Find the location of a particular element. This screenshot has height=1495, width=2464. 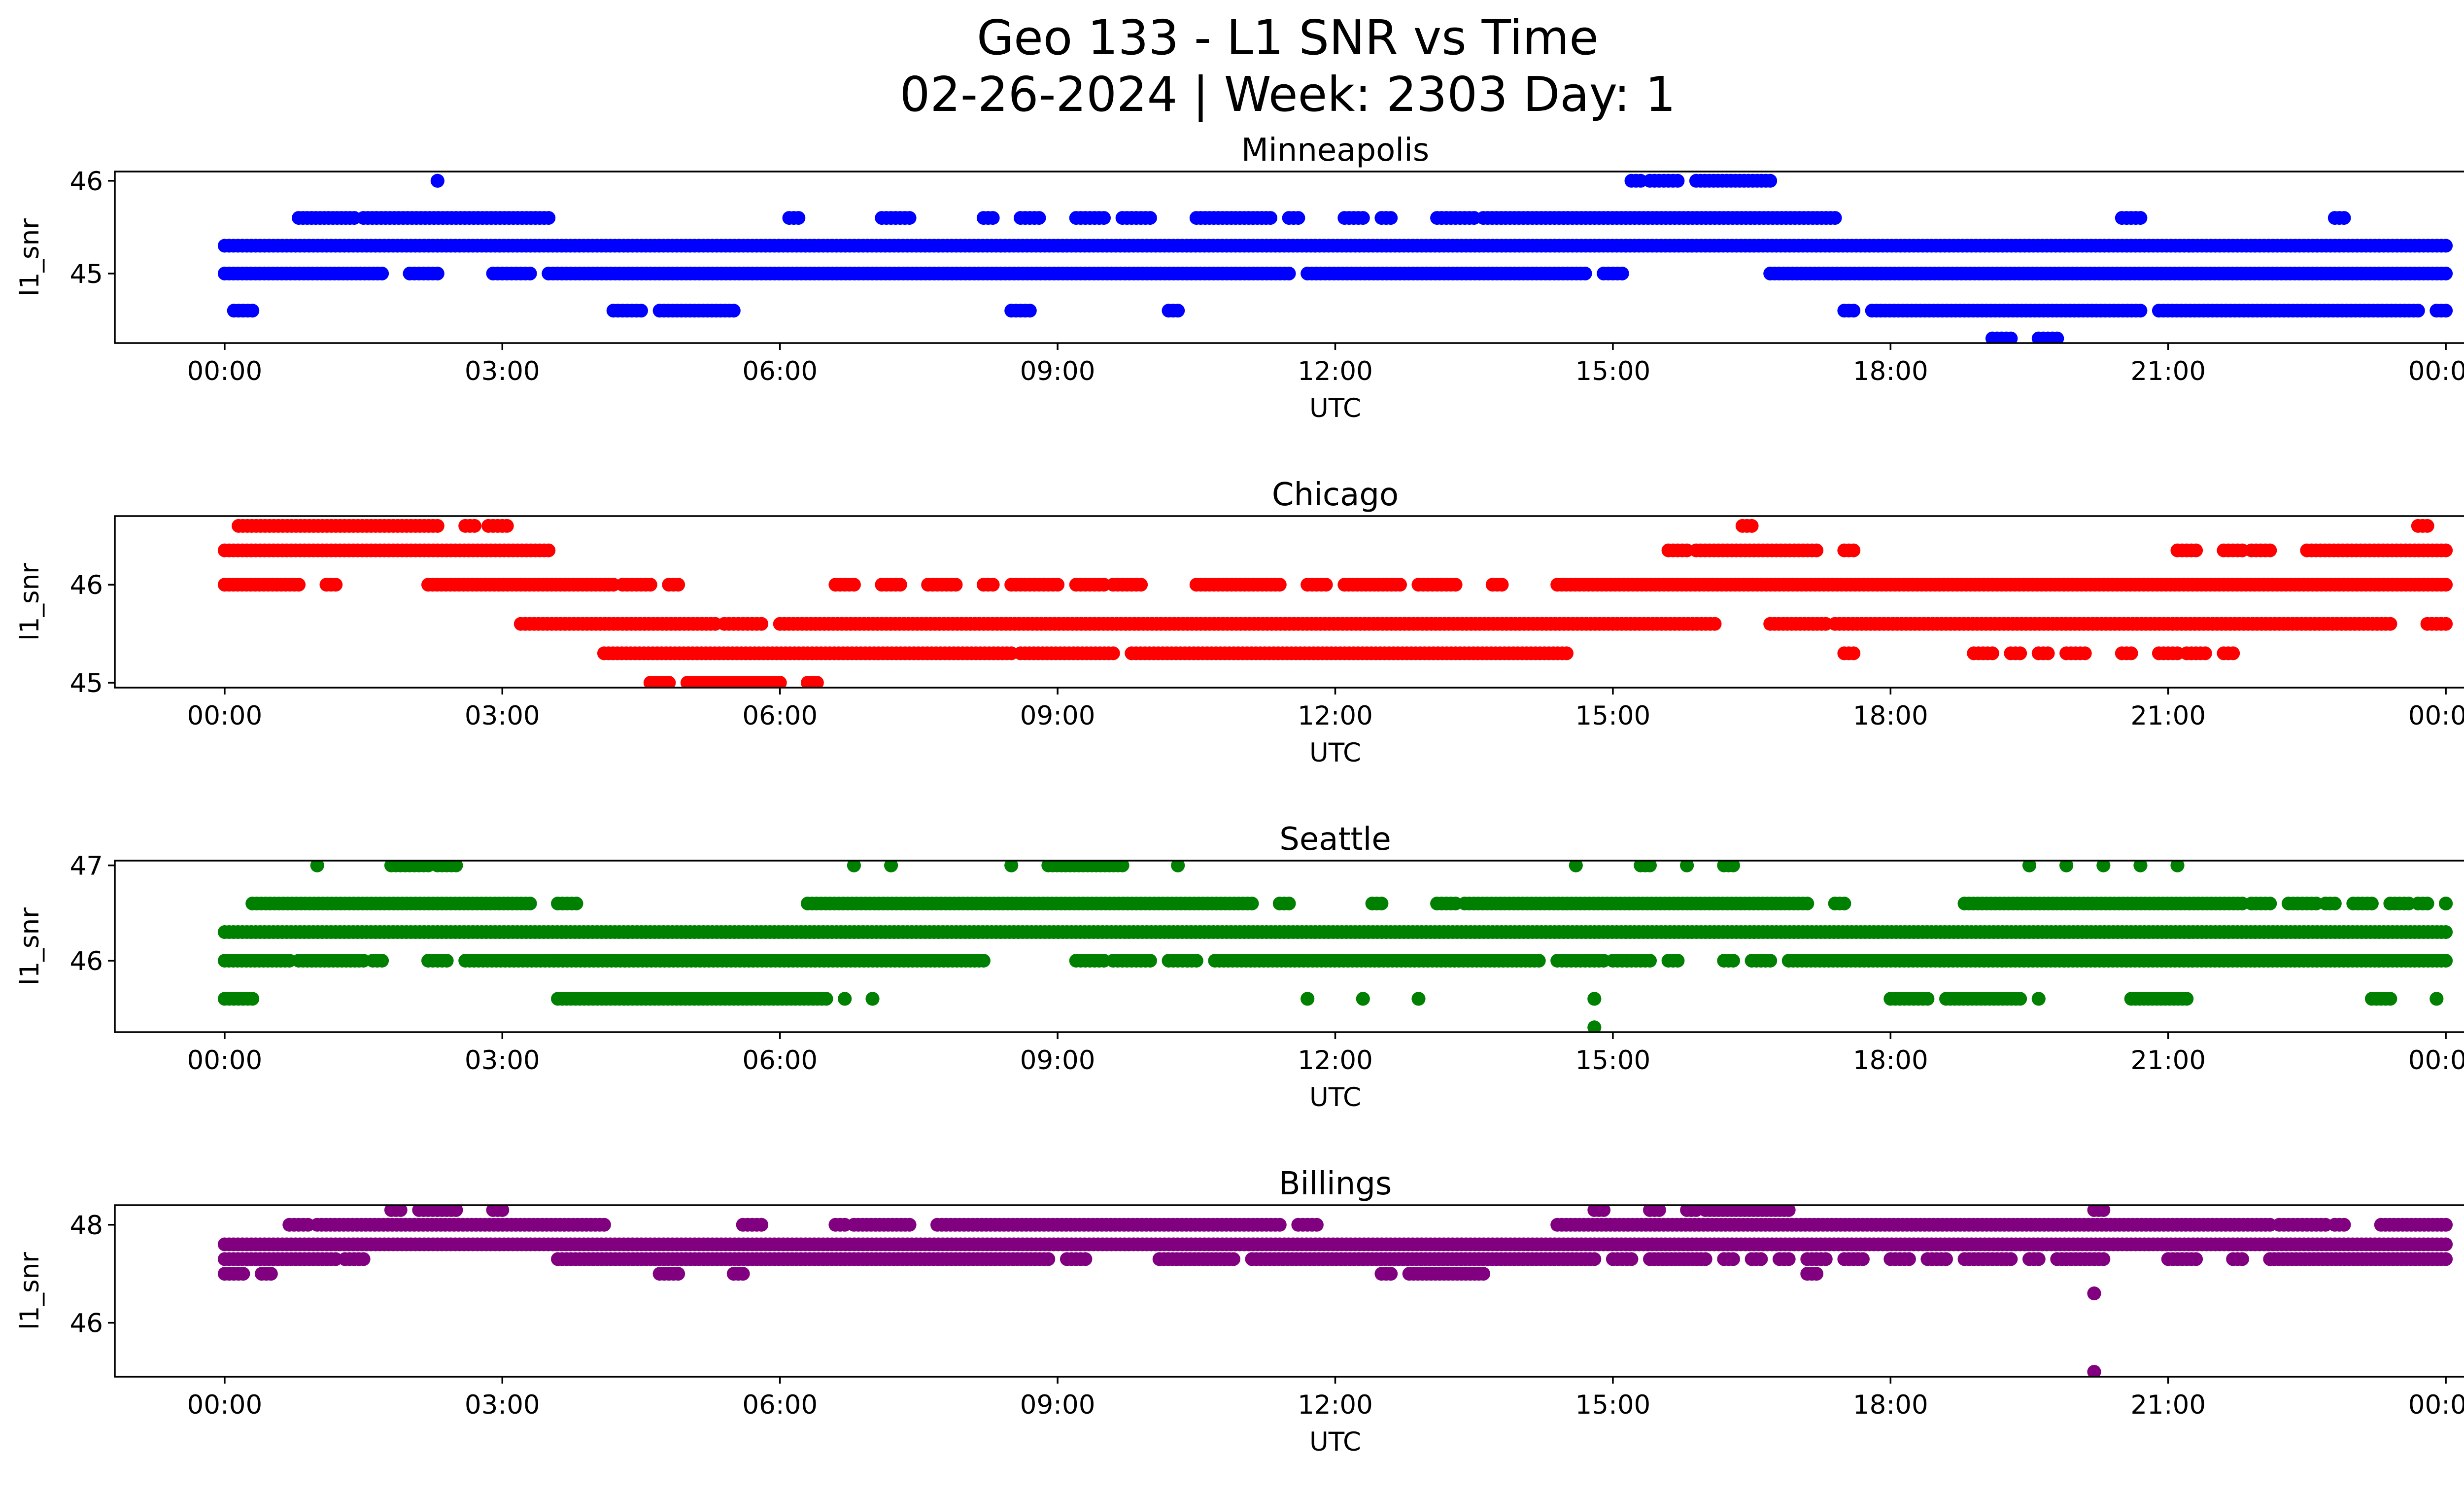

subplot-title: Minneapolis is located at coordinates (1335, 150).